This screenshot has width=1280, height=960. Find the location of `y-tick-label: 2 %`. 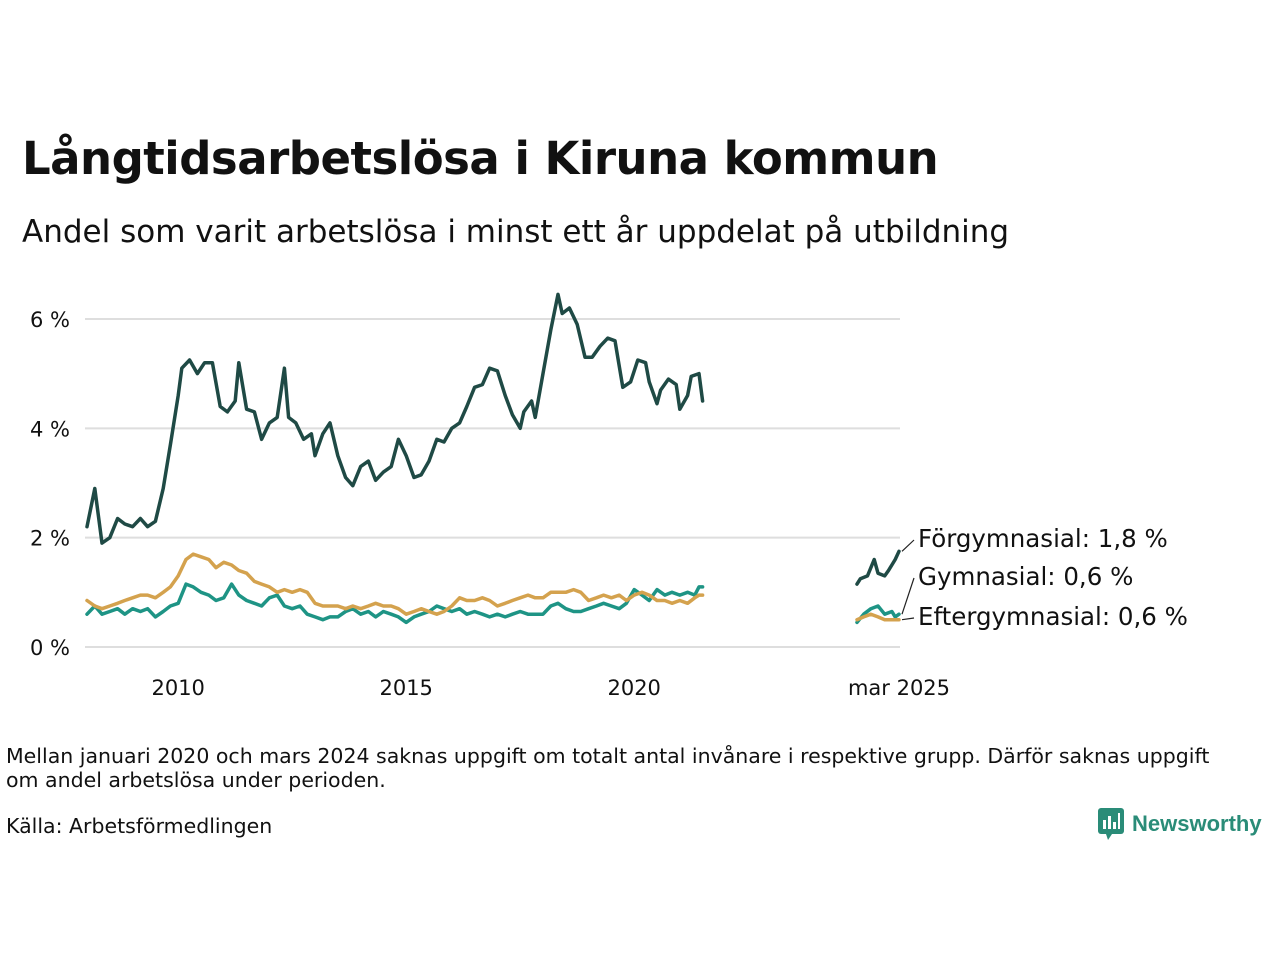

y-tick-label: 2 % is located at coordinates (50, 539).